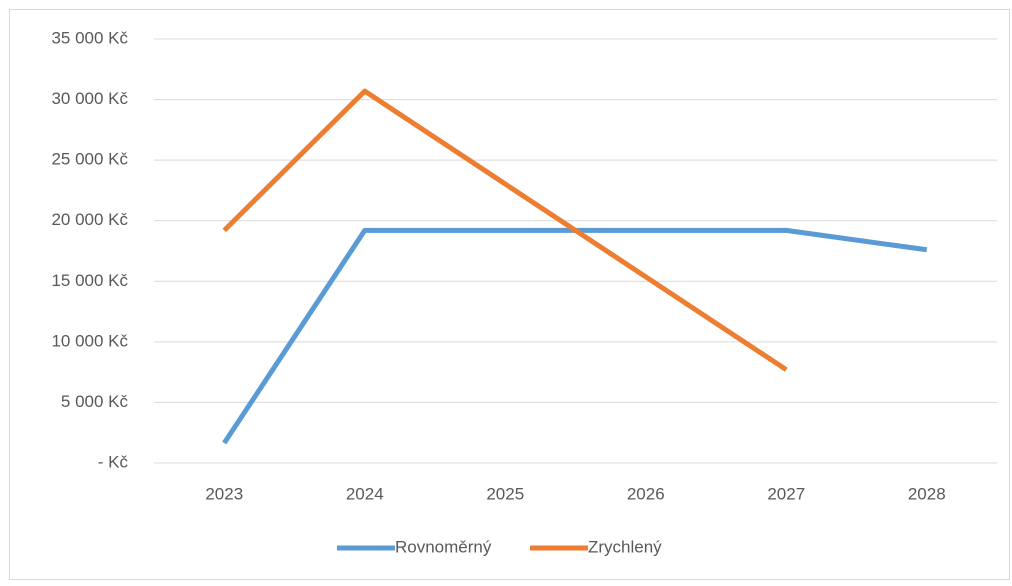 The width and height of the screenshot is (1012, 586). Describe the element at coordinates (625, 546) in the screenshot. I see `legend-label: Zrychlený` at that location.